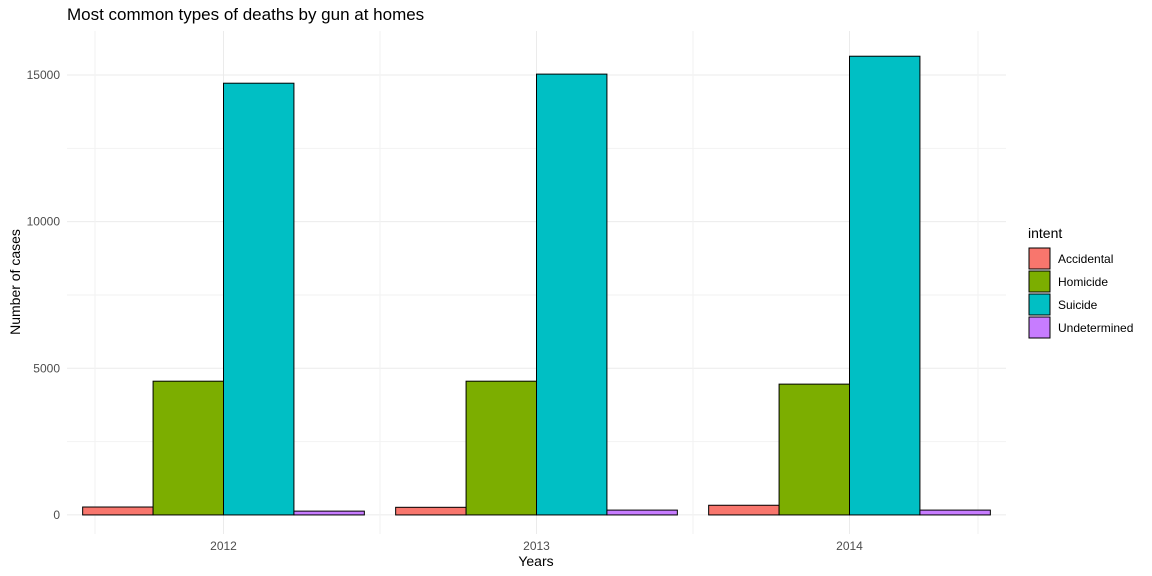 This screenshot has width=1152, height=576. Describe the element at coordinates (1095, 328) in the screenshot. I see `legend-label-undetermined: Undetermined` at that location.